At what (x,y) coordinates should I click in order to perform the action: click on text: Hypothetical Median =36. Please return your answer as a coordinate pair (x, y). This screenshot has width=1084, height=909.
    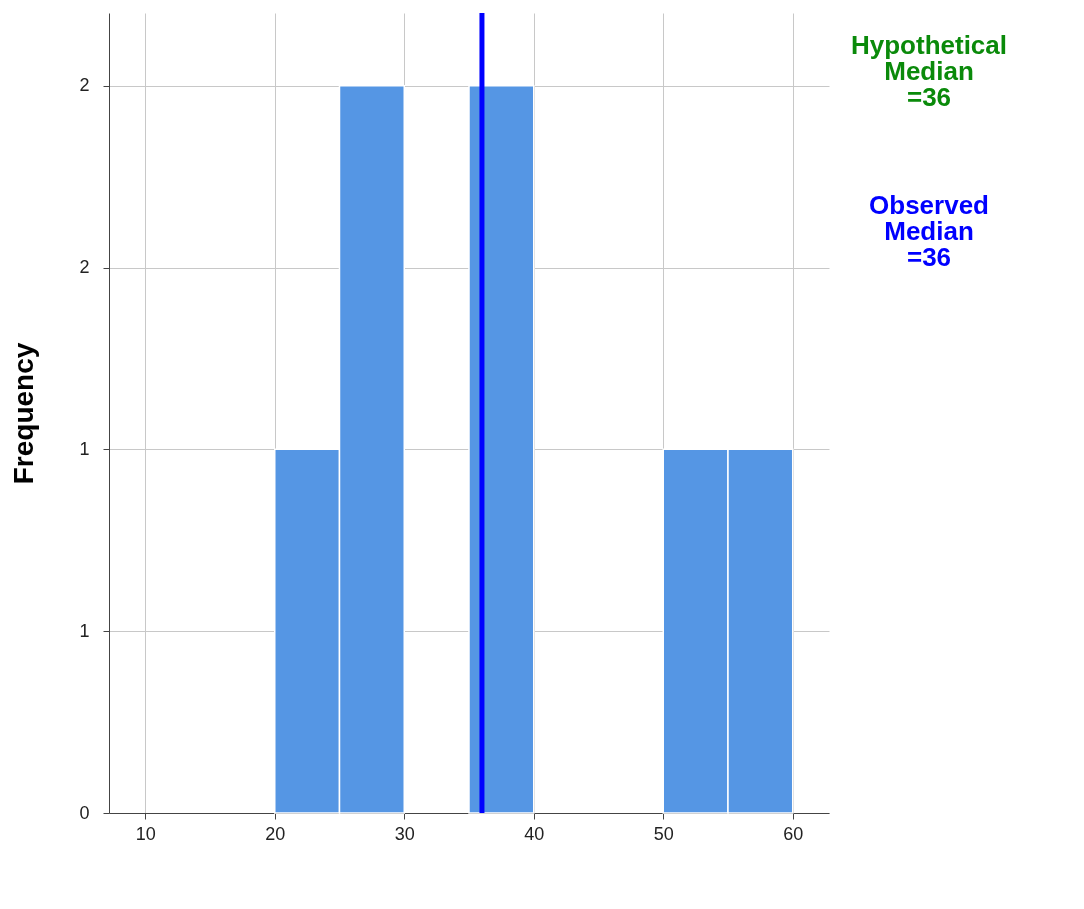
    Looking at the image, I should click on (929, 71).